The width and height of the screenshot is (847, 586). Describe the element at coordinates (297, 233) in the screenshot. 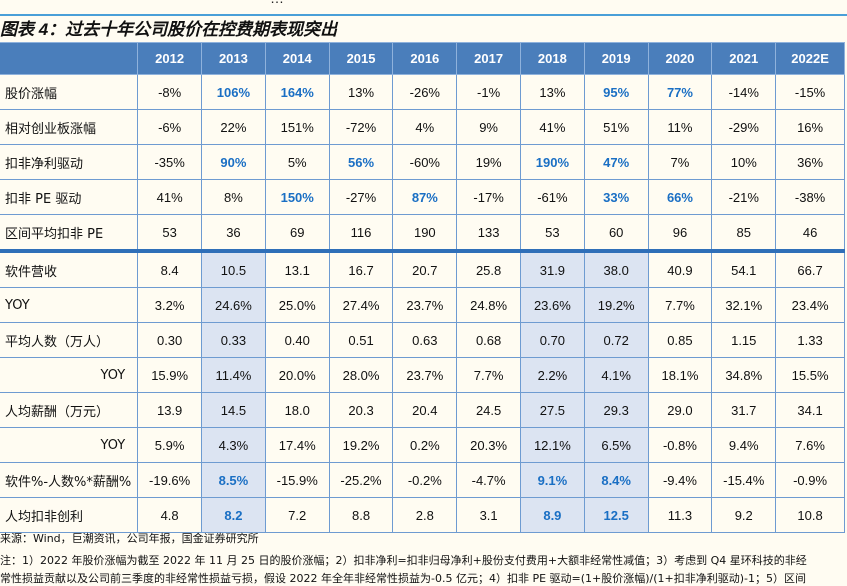

I see `table-cell: 69` at that location.